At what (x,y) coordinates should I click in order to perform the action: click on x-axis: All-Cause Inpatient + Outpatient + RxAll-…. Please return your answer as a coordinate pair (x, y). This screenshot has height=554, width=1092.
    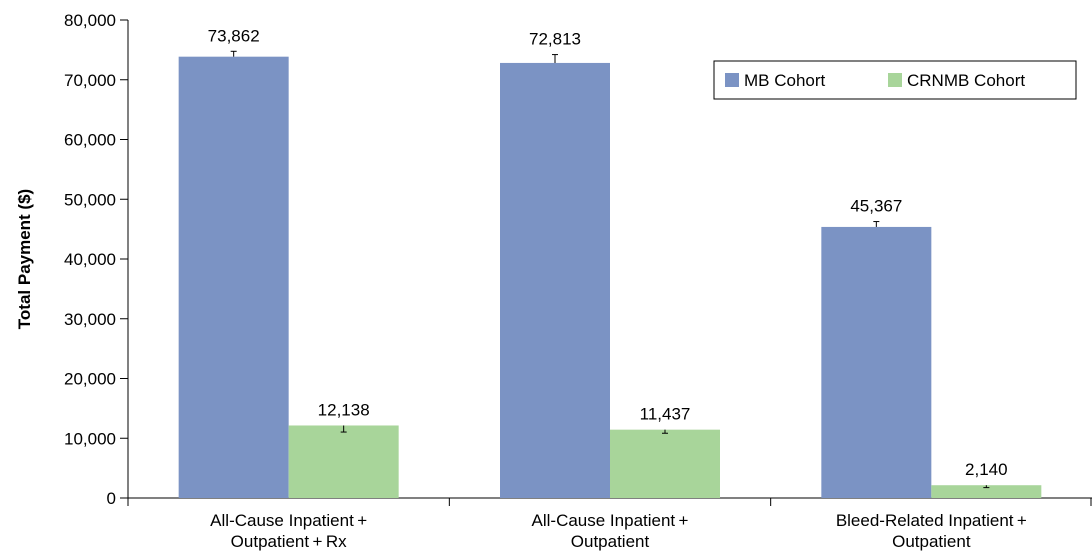
    Looking at the image, I should click on (609, 524).